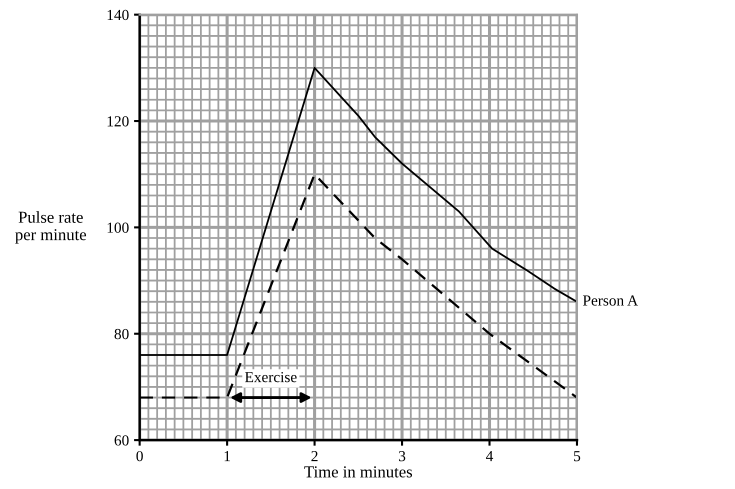 The width and height of the screenshot is (735, 489). I want to click on y-tick-label: 60, so click(121, 440).